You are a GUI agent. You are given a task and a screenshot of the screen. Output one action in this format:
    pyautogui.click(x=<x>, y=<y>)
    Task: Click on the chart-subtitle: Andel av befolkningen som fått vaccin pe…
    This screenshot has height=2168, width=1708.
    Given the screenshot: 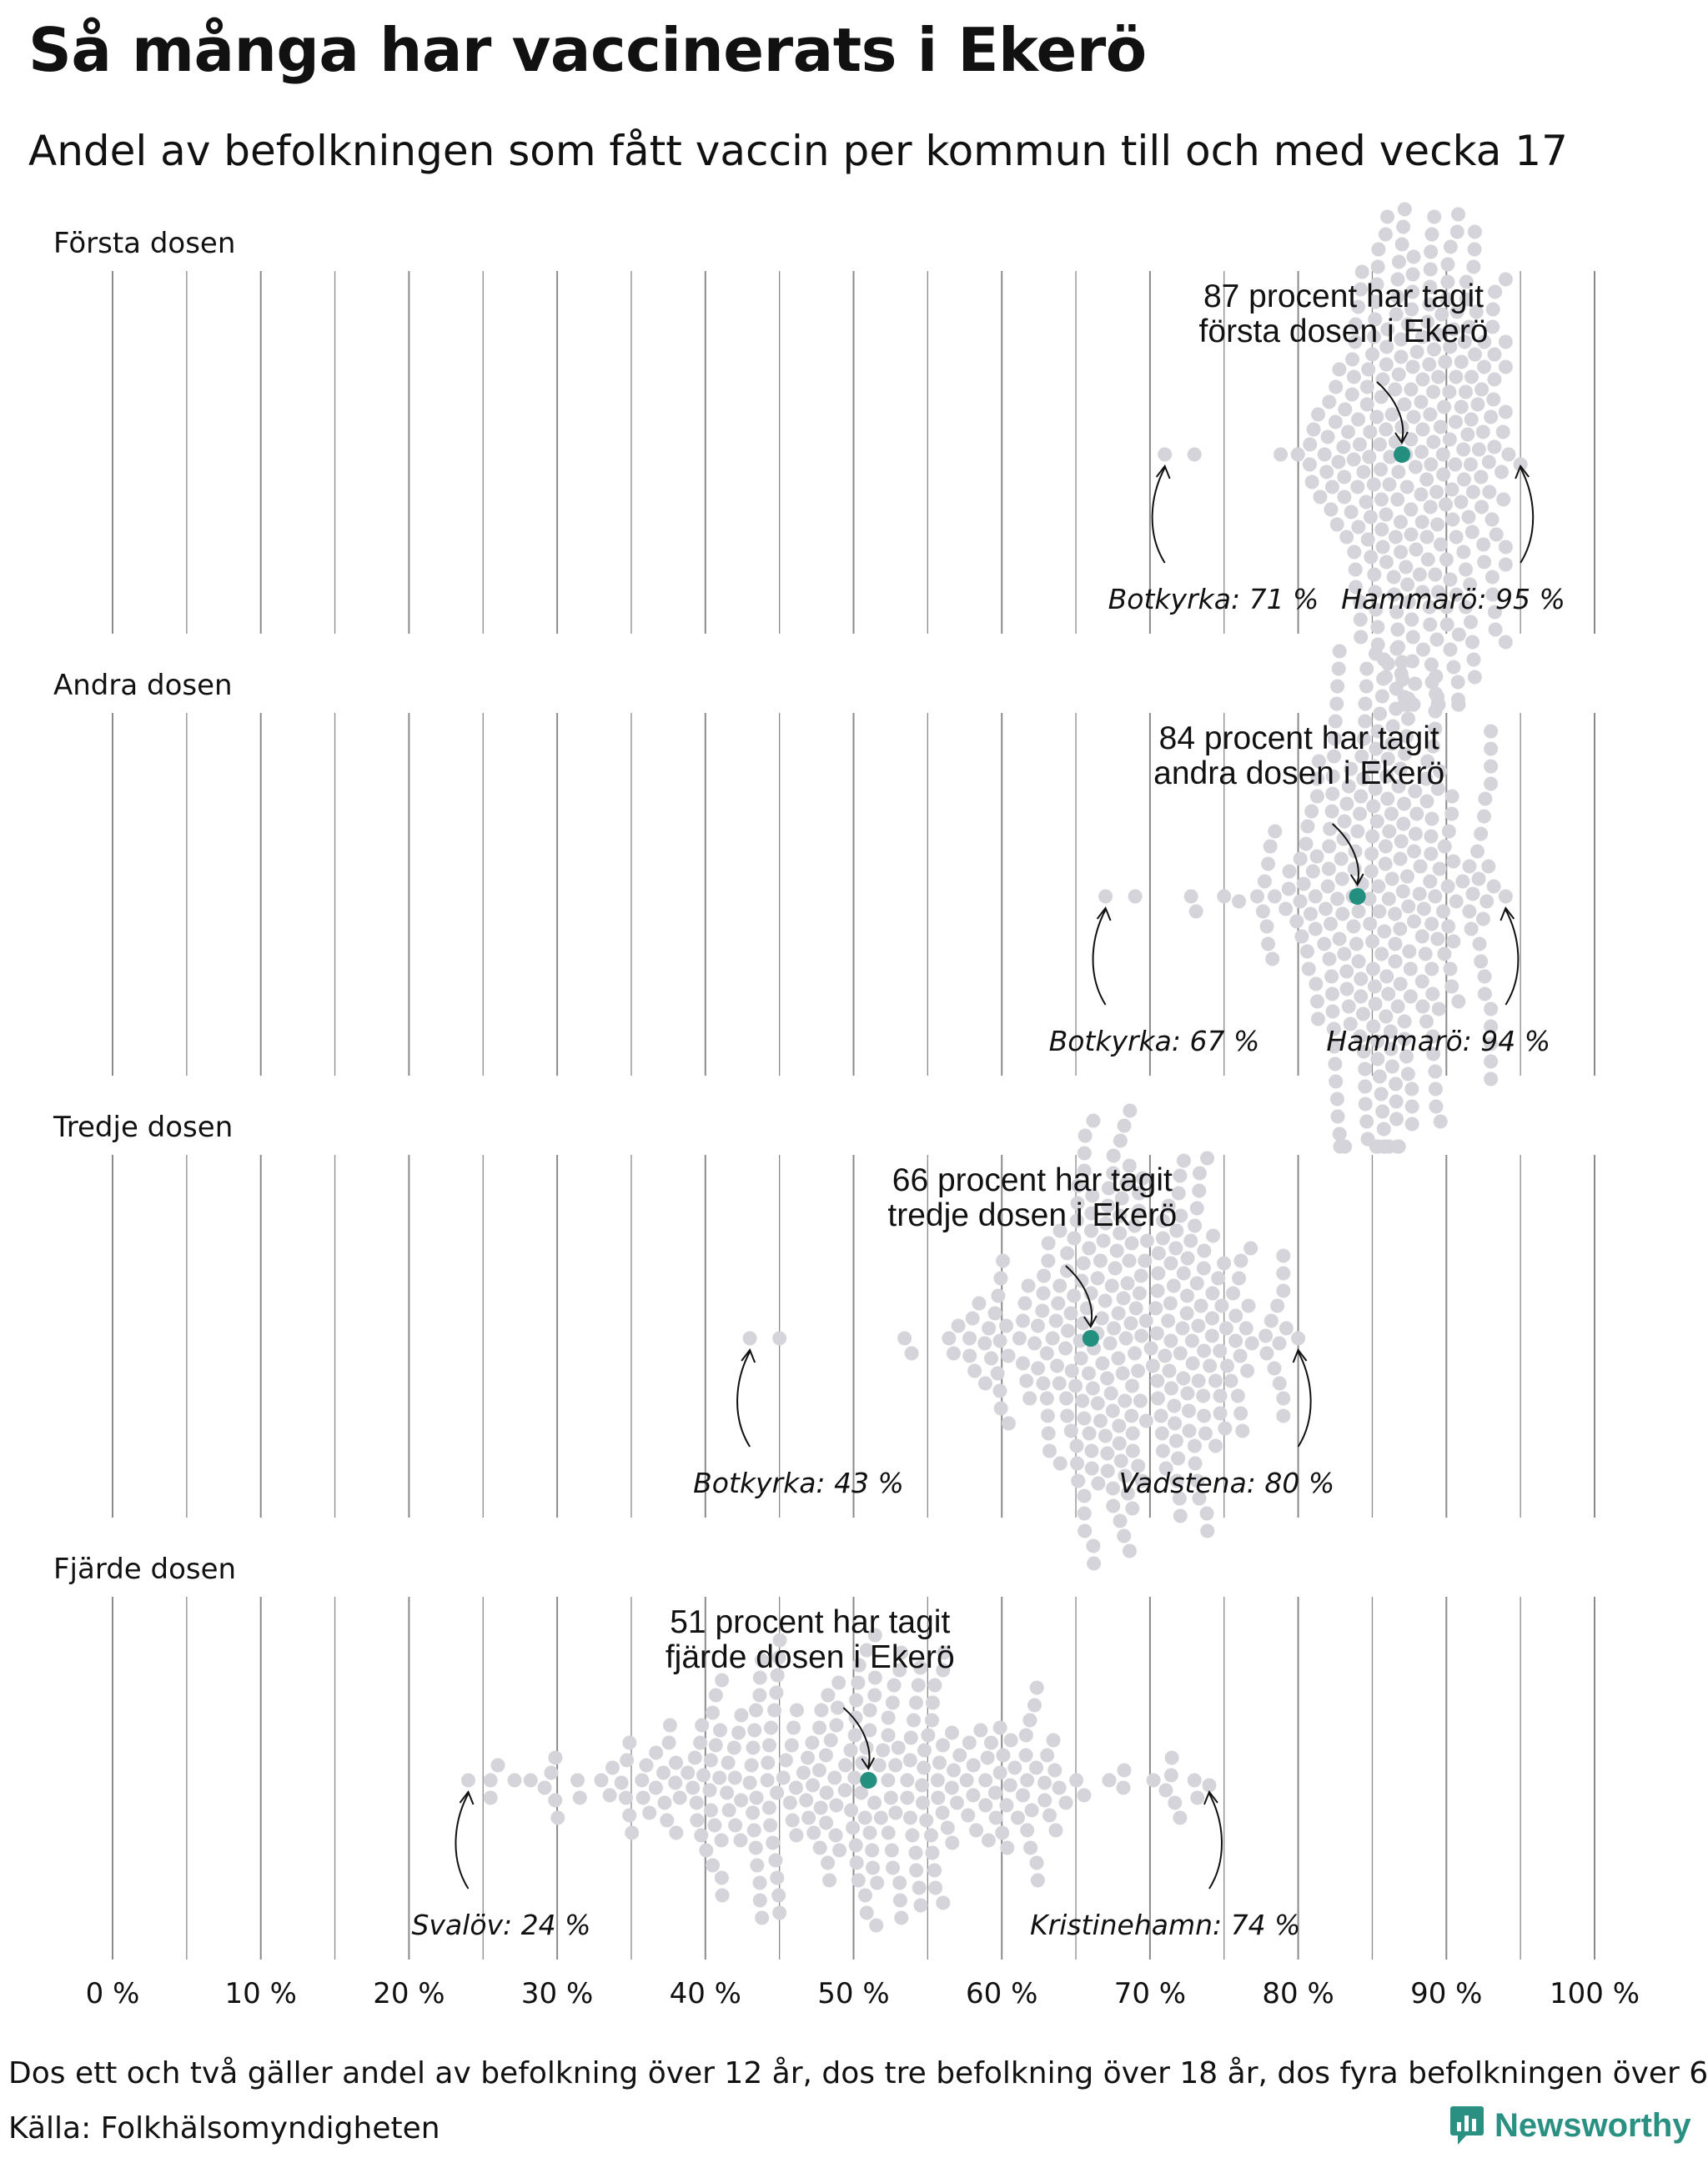 What is the action you would take?
    pyautogui.click(x=798, y=151)
    